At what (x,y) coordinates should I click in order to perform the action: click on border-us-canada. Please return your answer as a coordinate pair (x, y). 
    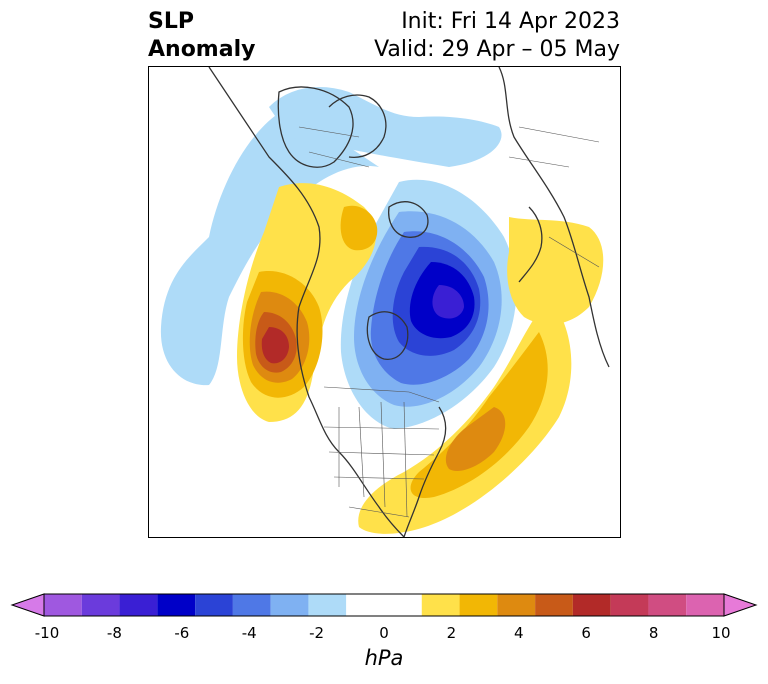
    Looking at the image, I should click on (381, 394).